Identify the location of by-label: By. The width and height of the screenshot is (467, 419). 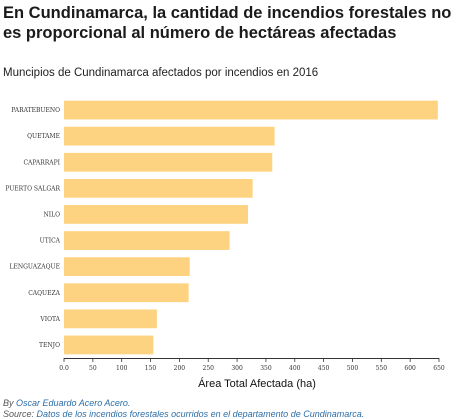
(8, 403).